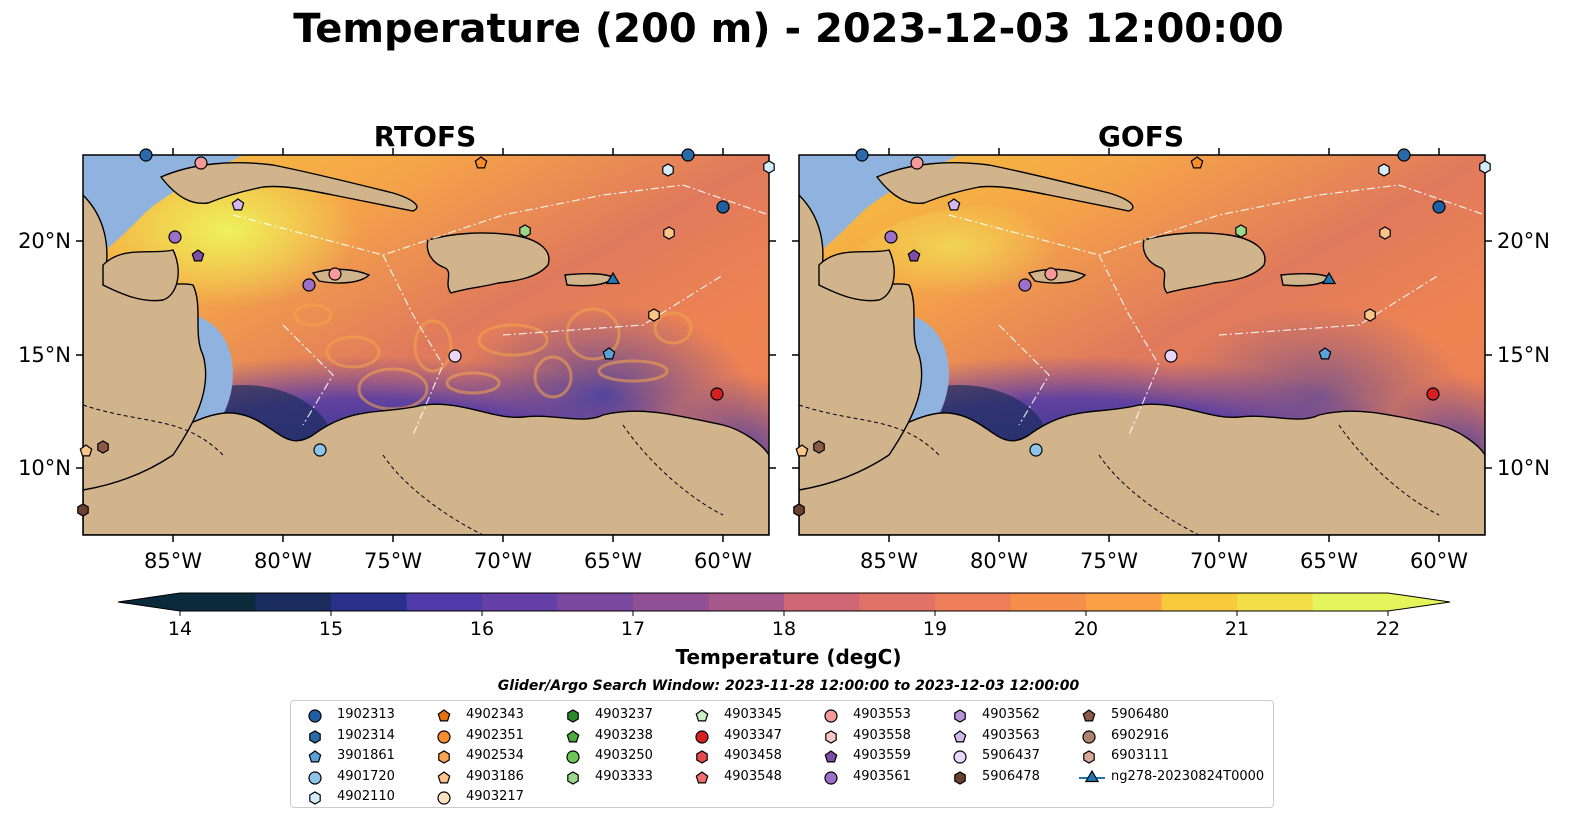 Image resolution: width=1577 pixels, height=826 pixels. I want to click on legend-label: ng278-20230824T0000, so click(1188, 776).